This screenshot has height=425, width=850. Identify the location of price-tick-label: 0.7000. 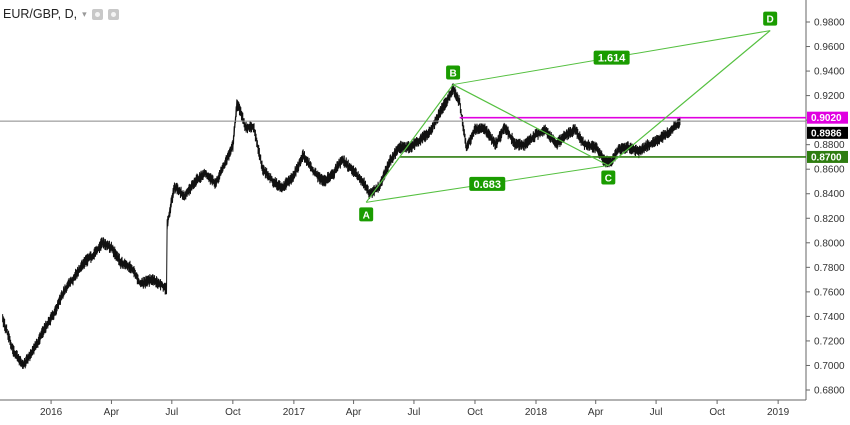
(829, 366).